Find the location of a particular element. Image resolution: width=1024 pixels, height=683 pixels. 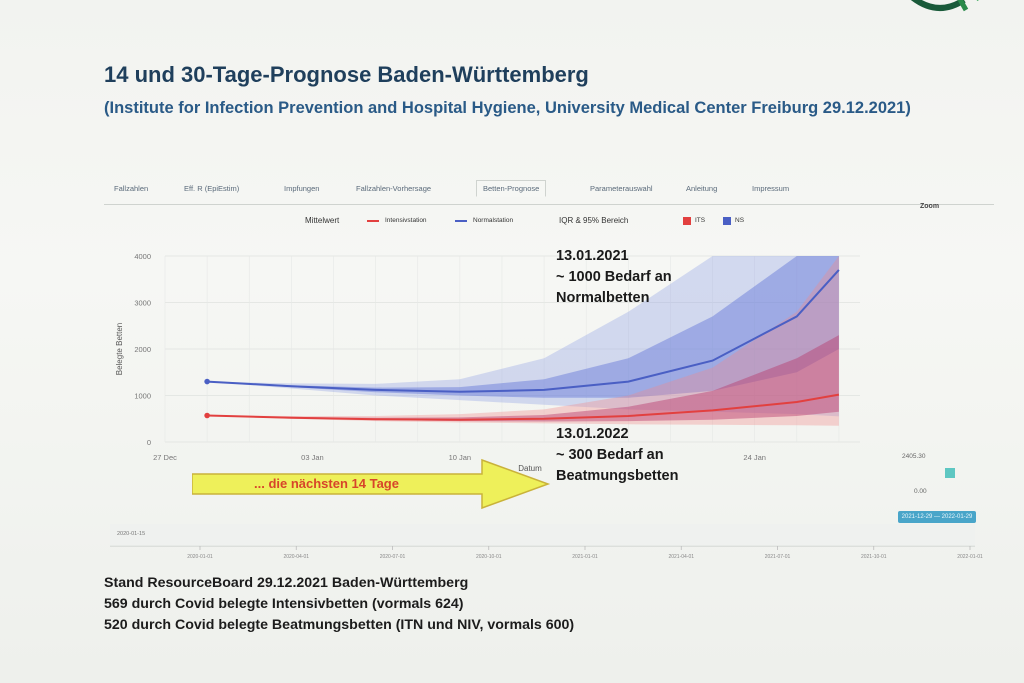

legend-icu-label: Intensivstation is located at coordinates (406, 220).